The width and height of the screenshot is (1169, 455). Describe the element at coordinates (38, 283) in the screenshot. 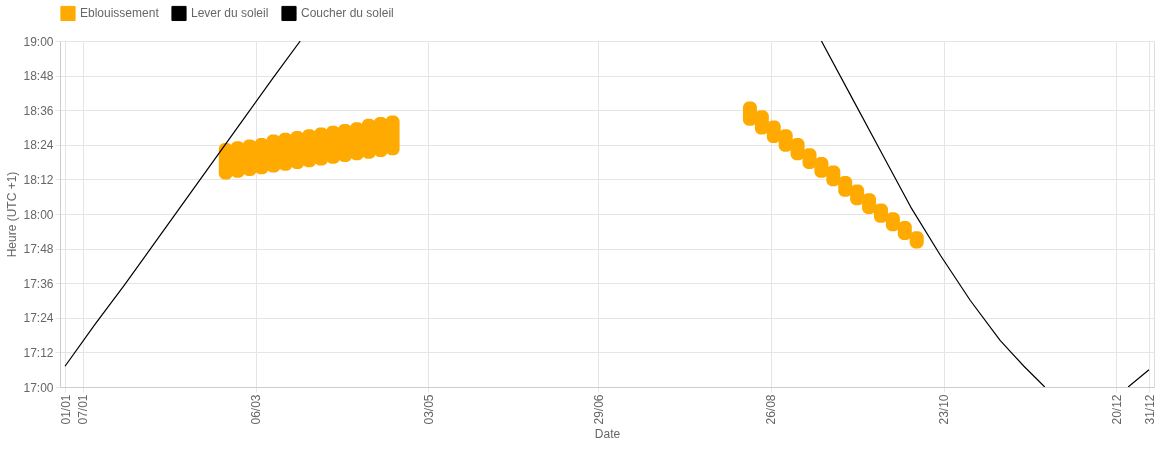

I see `y-tick-label: 17:36` at that location.